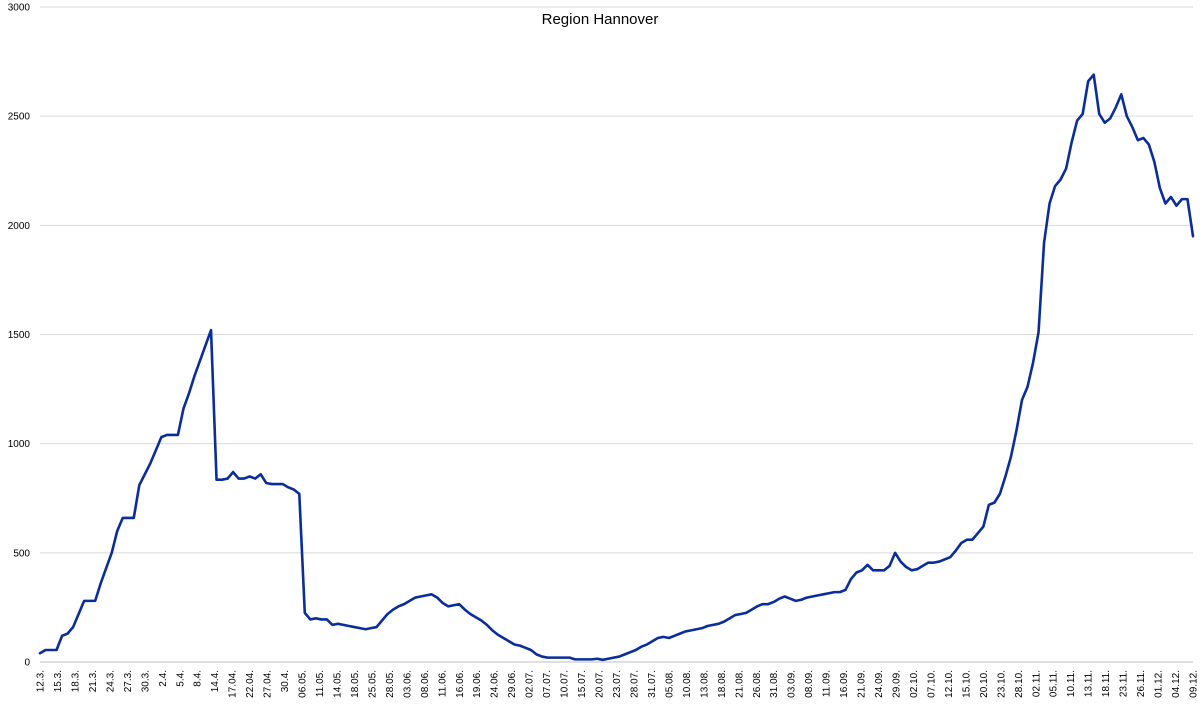 The width and height of the screenshot is (1200, 728). Describe the element at coordinates (390, 684) in the screenshot. I see `x-tick-label: 28.05.` at that location.